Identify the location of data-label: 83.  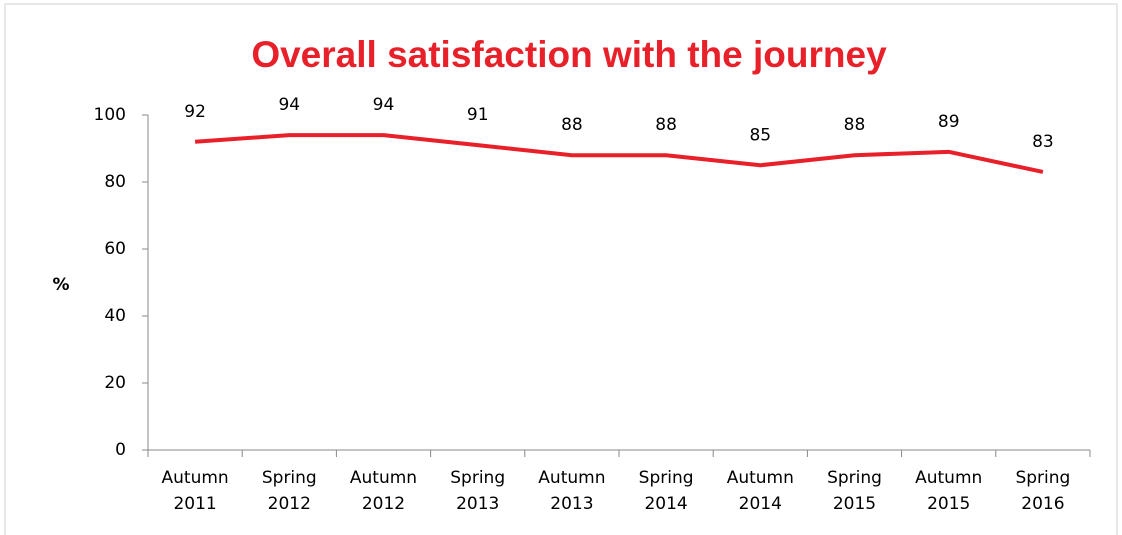
(1043, 142).